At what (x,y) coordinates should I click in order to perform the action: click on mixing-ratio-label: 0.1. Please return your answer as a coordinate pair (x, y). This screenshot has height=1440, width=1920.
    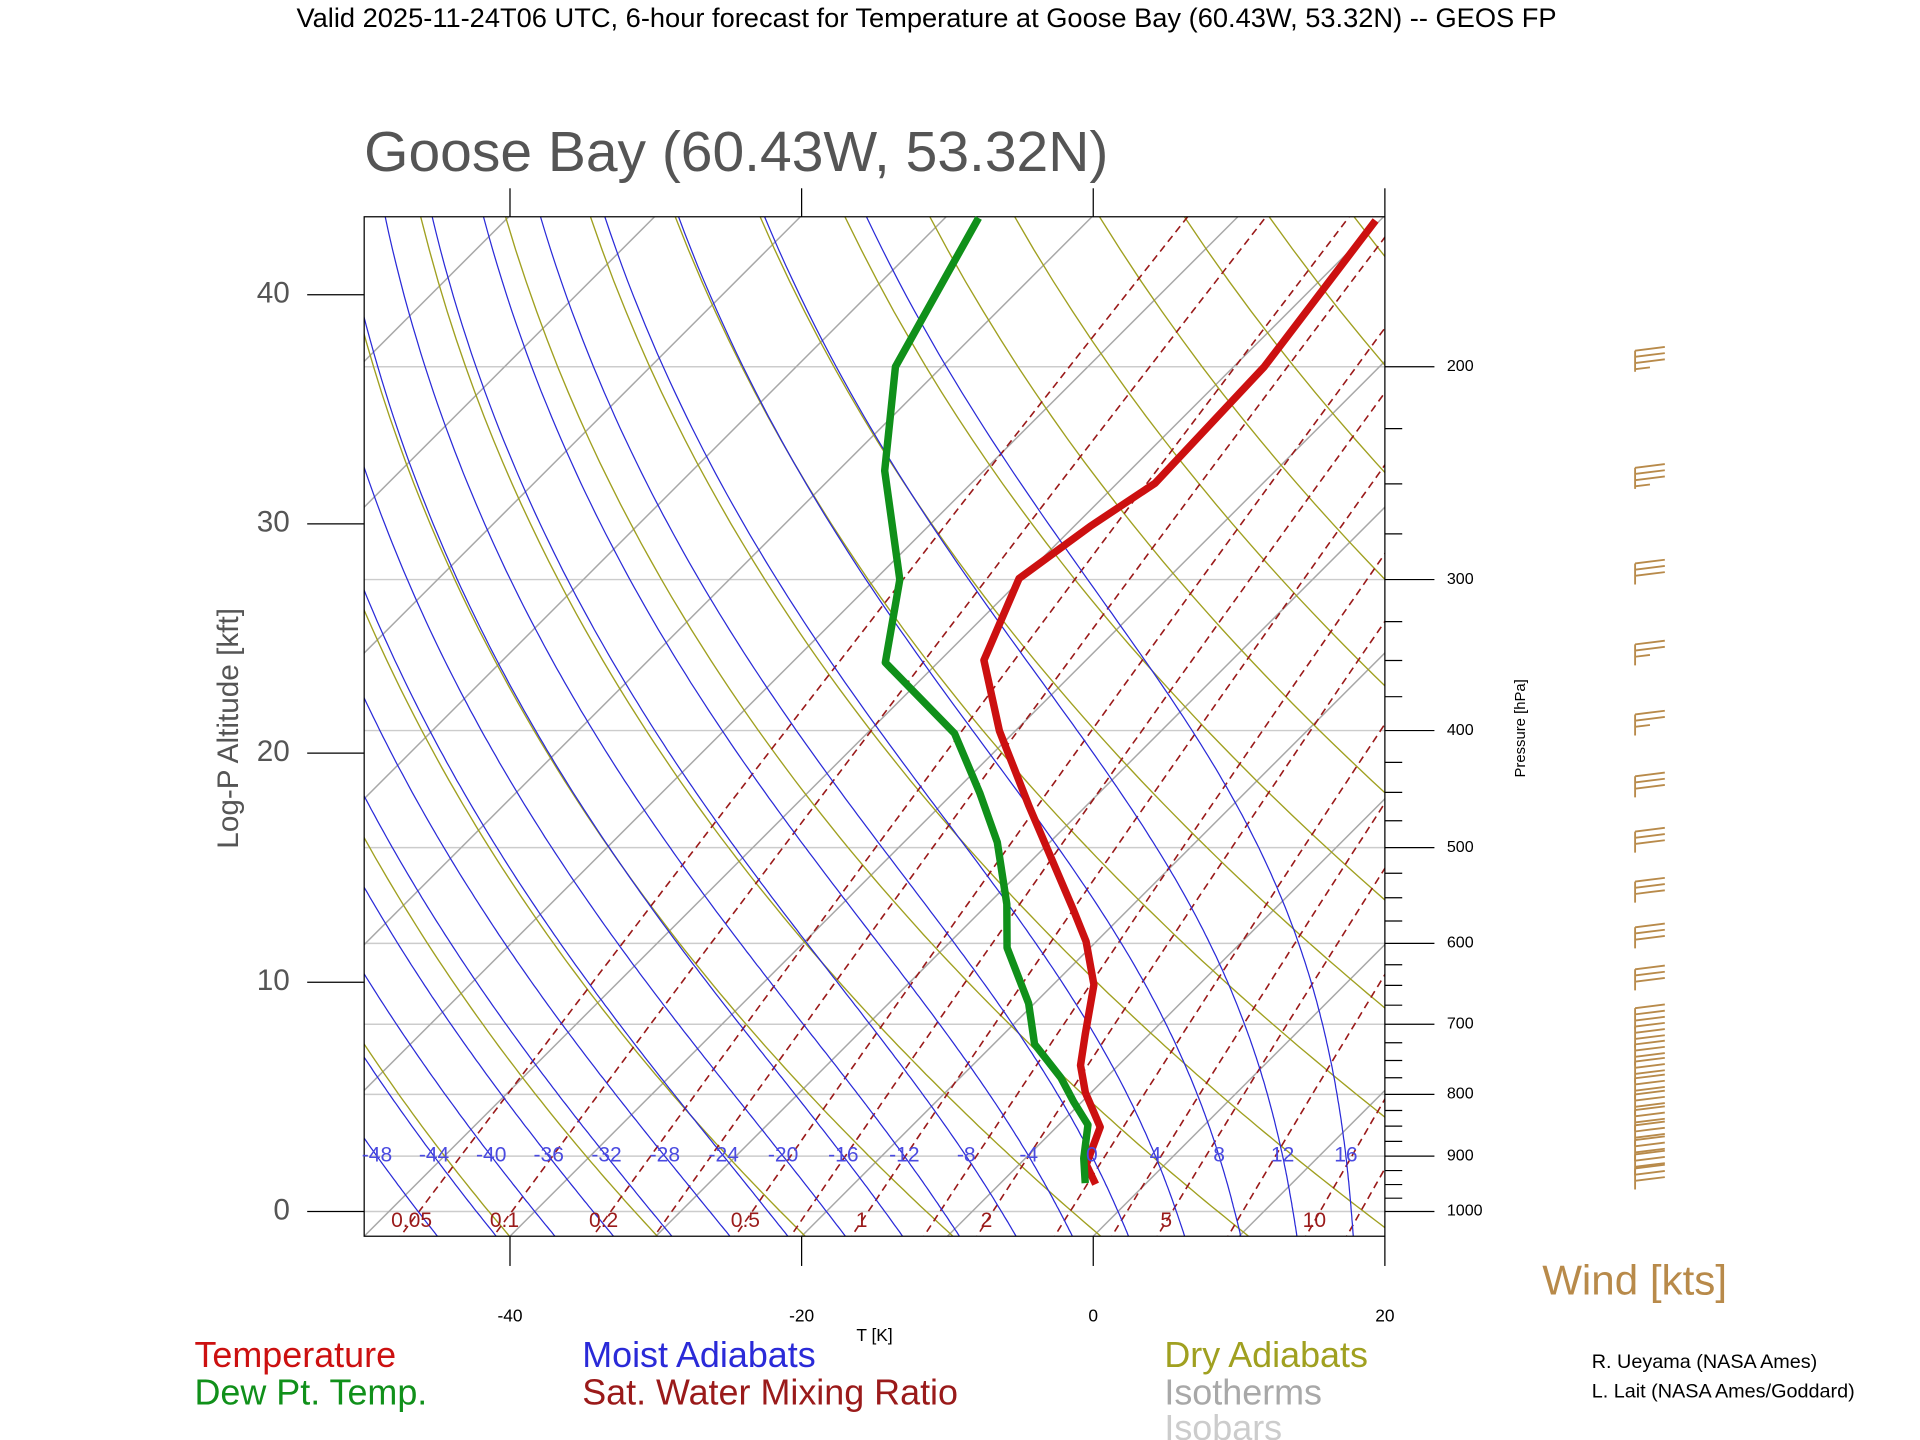
    Looking at the image, I should click on (504, 1220).